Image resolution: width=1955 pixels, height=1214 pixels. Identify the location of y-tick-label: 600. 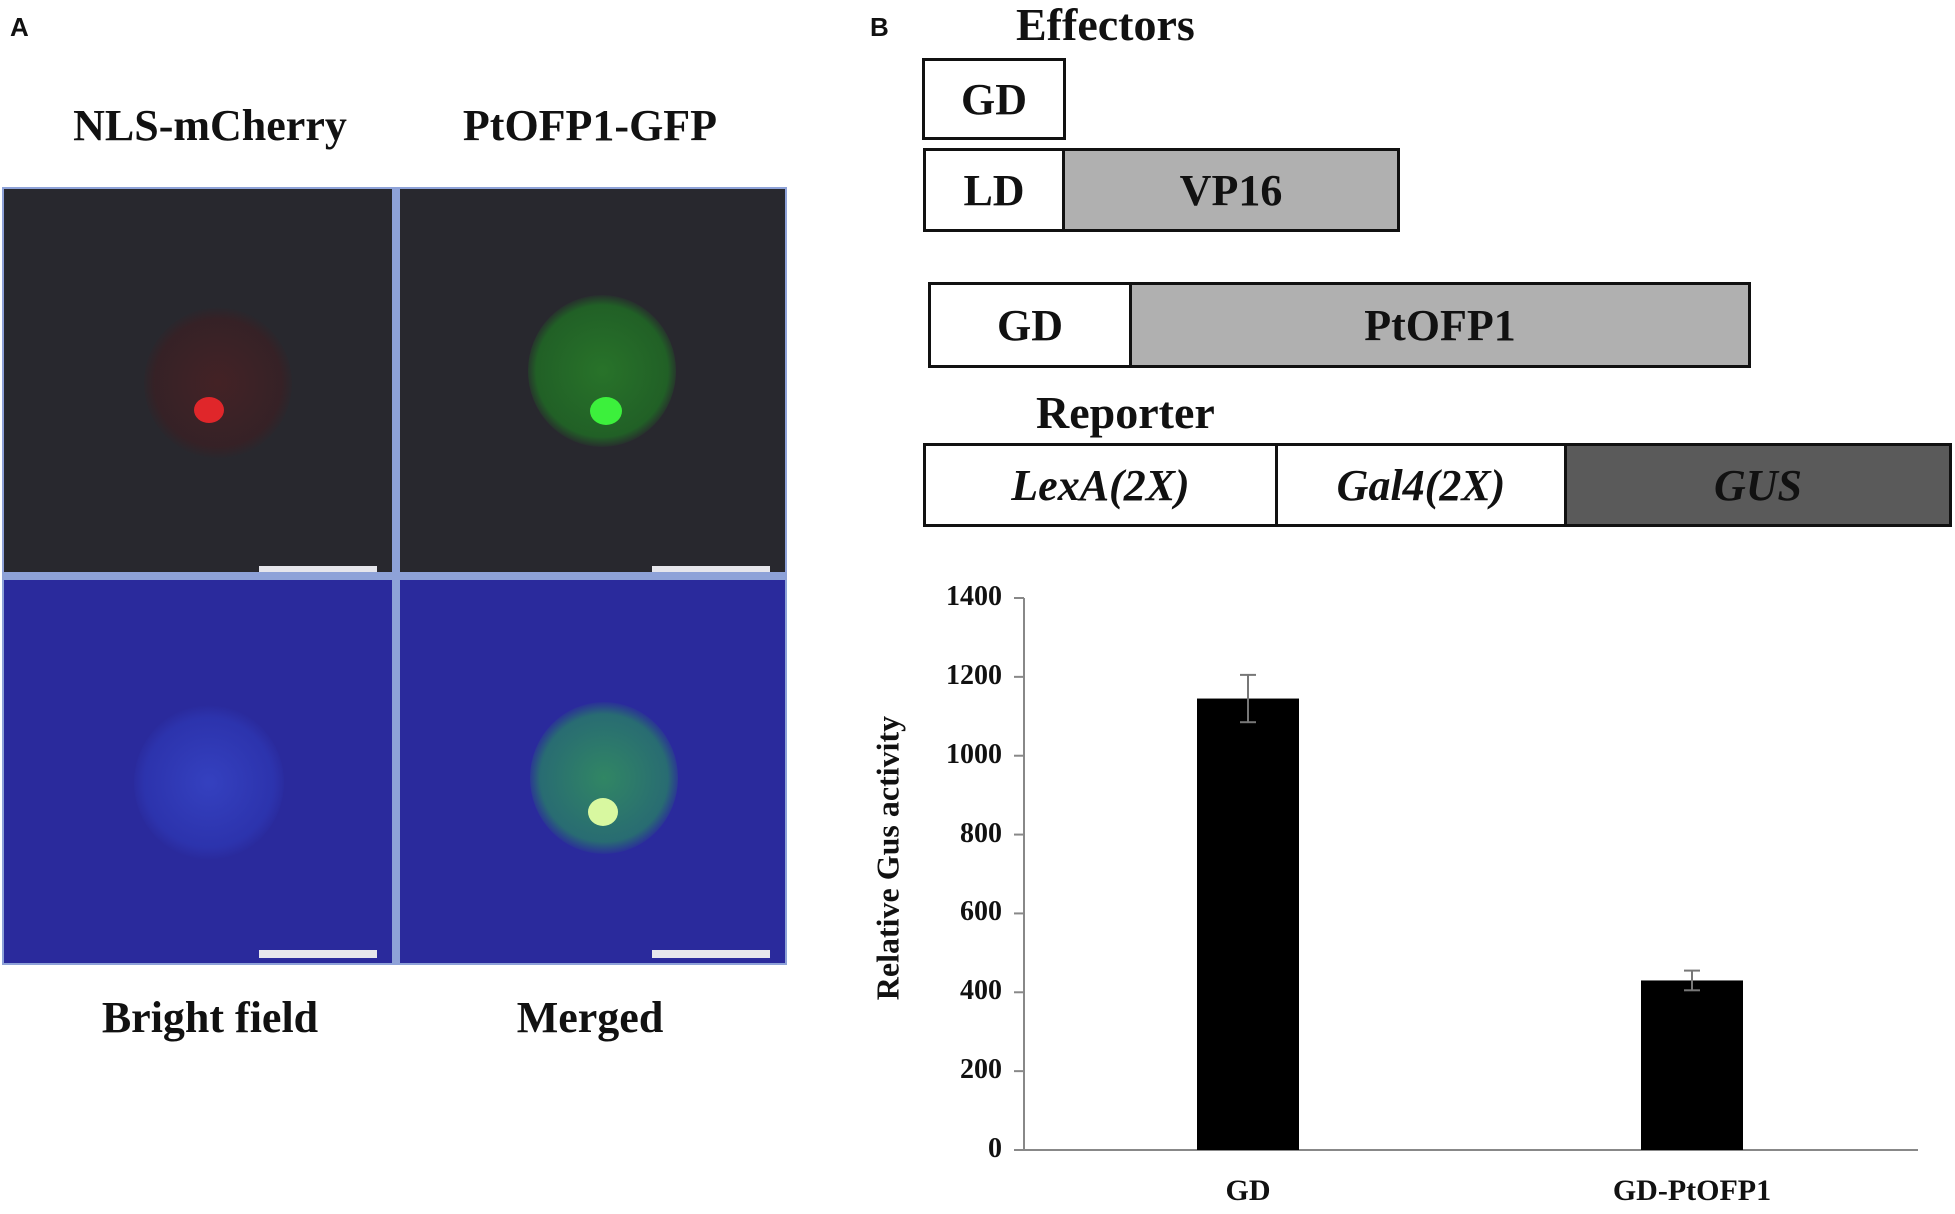
(981, 912).